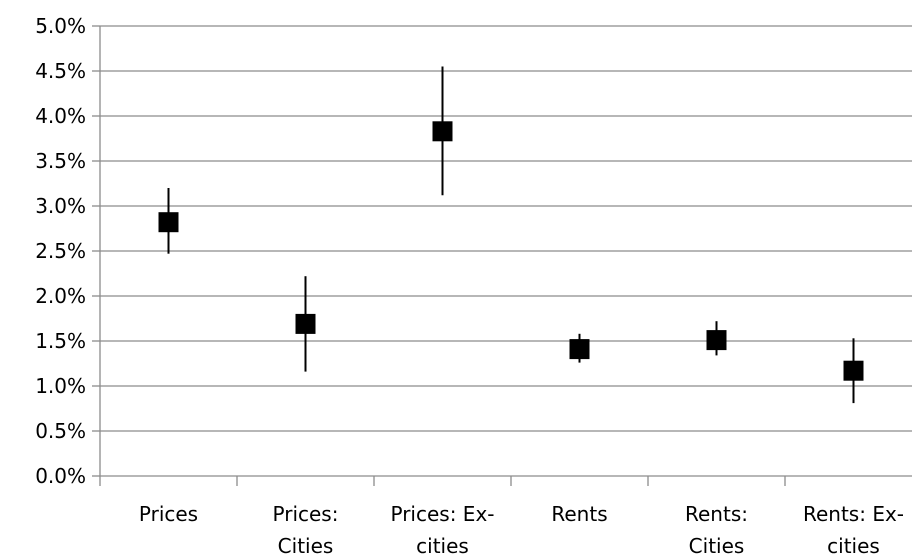 This screenshot has width=912, height=558. Describe the element at coordinates (853, 514) in the screenshot. I see `x-category-label: Rents: Ex-` at that location.